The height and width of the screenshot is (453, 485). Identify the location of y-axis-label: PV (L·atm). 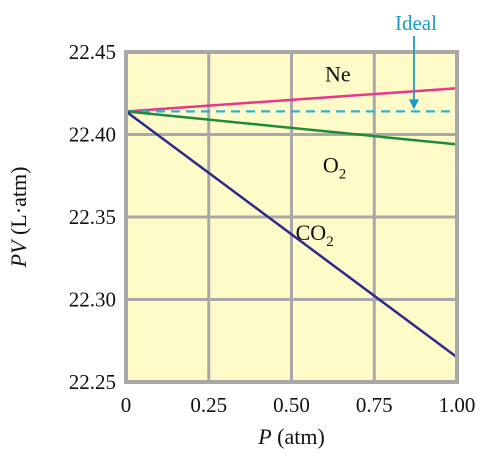
(18, 218).